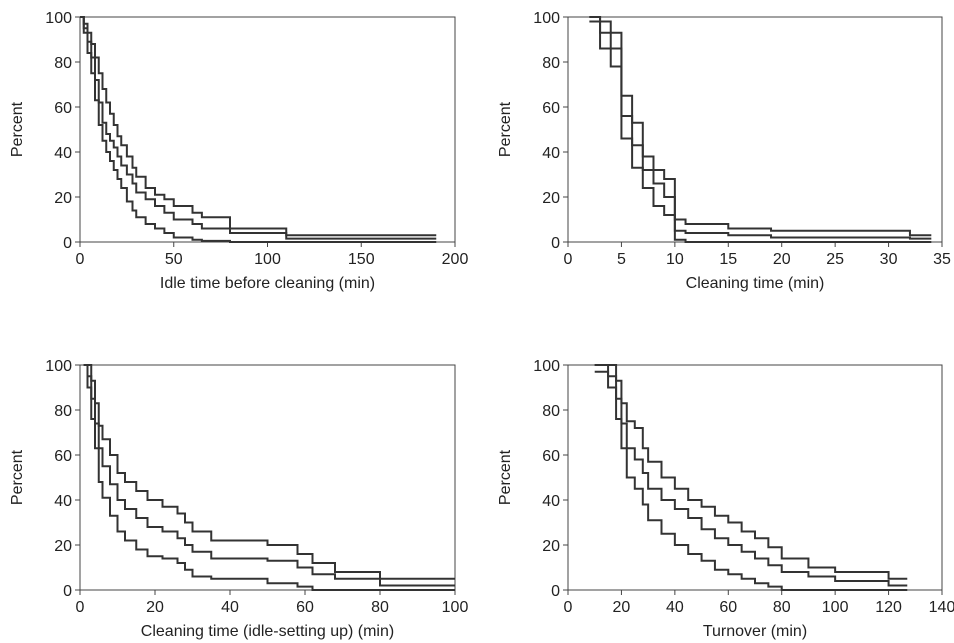 This screenshot has height=643, width=954. Describe the element at coordinates (267, 631) in the screenshot. I see `x-axis-title: Cleaning time (idle-setting up) (min)` at that location.